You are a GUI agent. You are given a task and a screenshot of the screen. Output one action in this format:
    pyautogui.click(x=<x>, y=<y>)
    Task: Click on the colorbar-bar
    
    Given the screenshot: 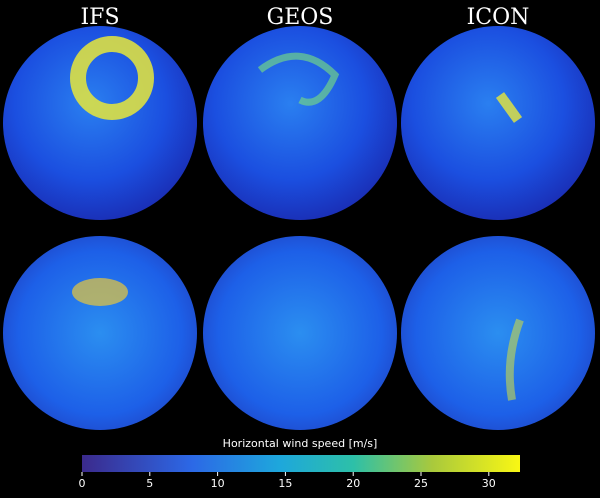 What is the action you would take?
    pyautogui.click(x=301, y=463)
    